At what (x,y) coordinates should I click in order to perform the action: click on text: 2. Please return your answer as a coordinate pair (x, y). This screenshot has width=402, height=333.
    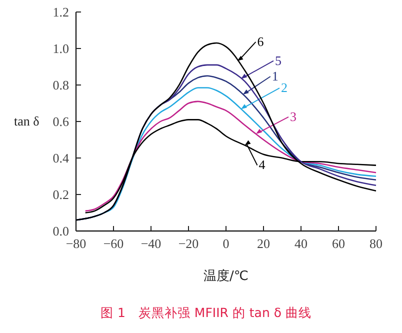
    Looking at the image, I should click on (284, 88).